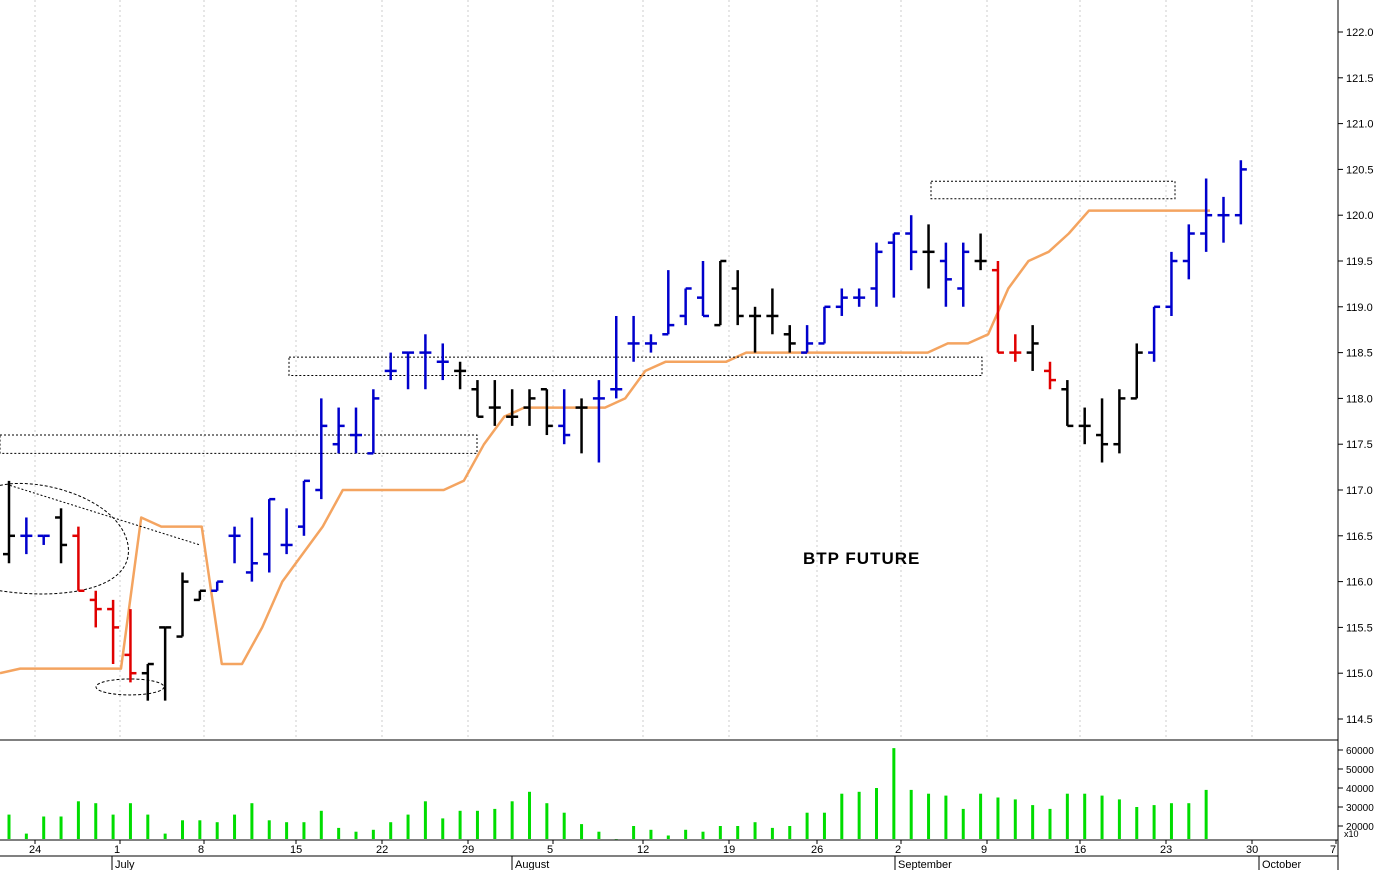 The image size is (1388, 870). What do you see at coordinates (1359, 583) in the screenshot?
I see `price-tick-label: 116.0` at bounding box center [1359, 583].